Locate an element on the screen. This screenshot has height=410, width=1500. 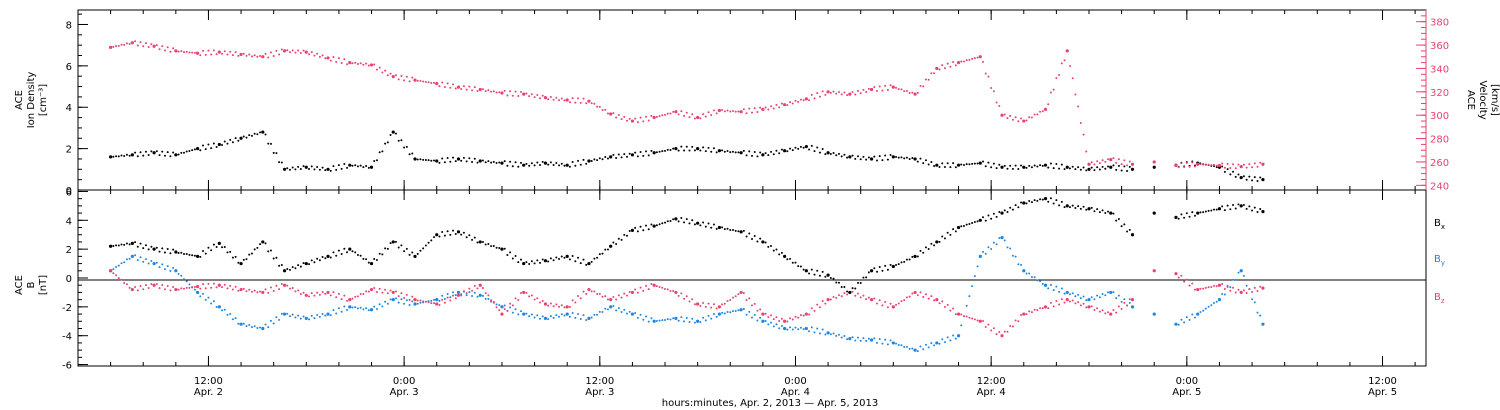
top-y-label-line3: [cm⁻³] is located at coordinates (43, 100).